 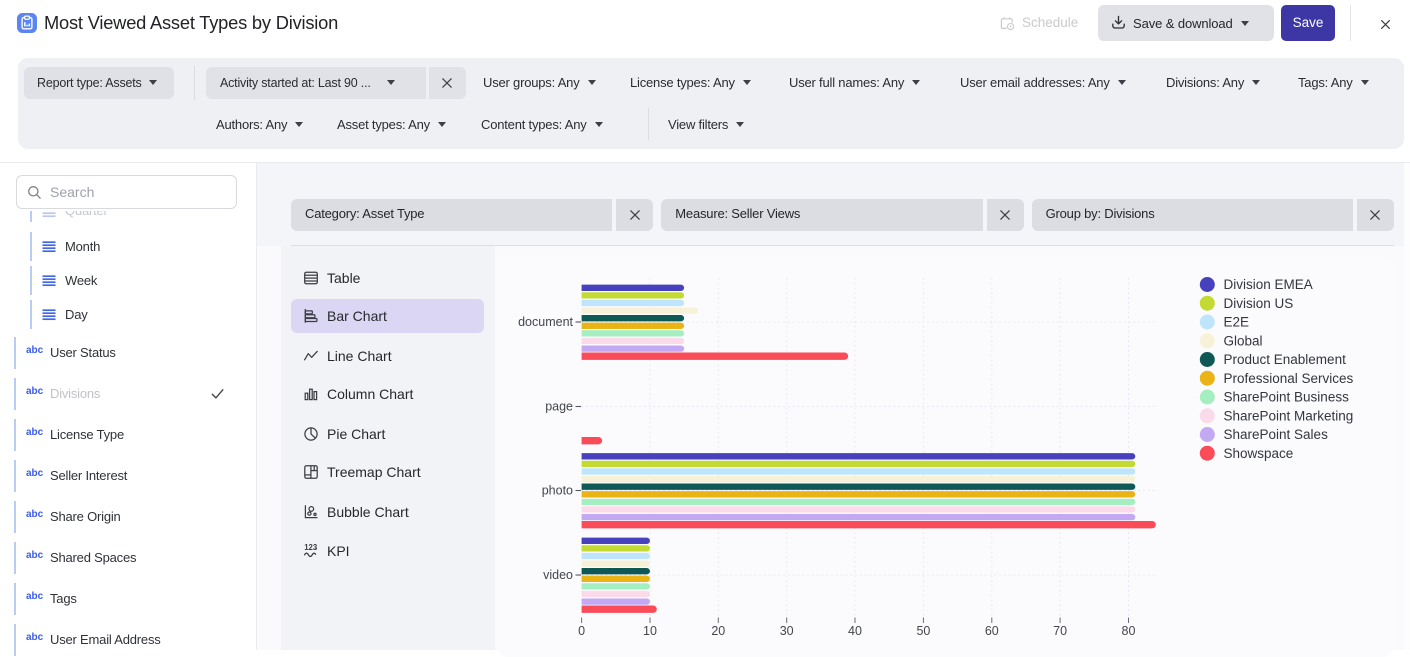 What do you see at coordinates (1268, 284) in the screenshot?
I see `svg-text: Division EMEA` at bounding box center [1268, 284].